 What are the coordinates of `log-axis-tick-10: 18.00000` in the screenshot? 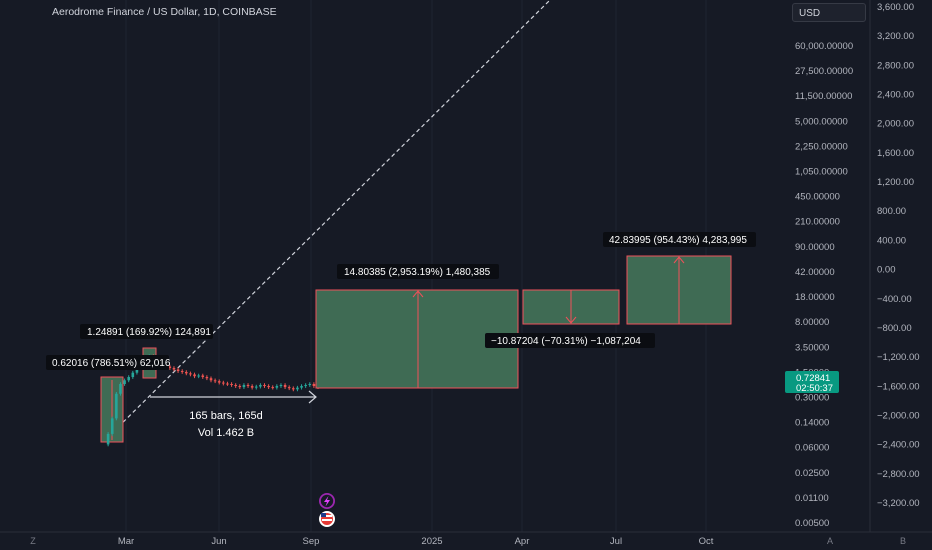 It's located at (815, 297).